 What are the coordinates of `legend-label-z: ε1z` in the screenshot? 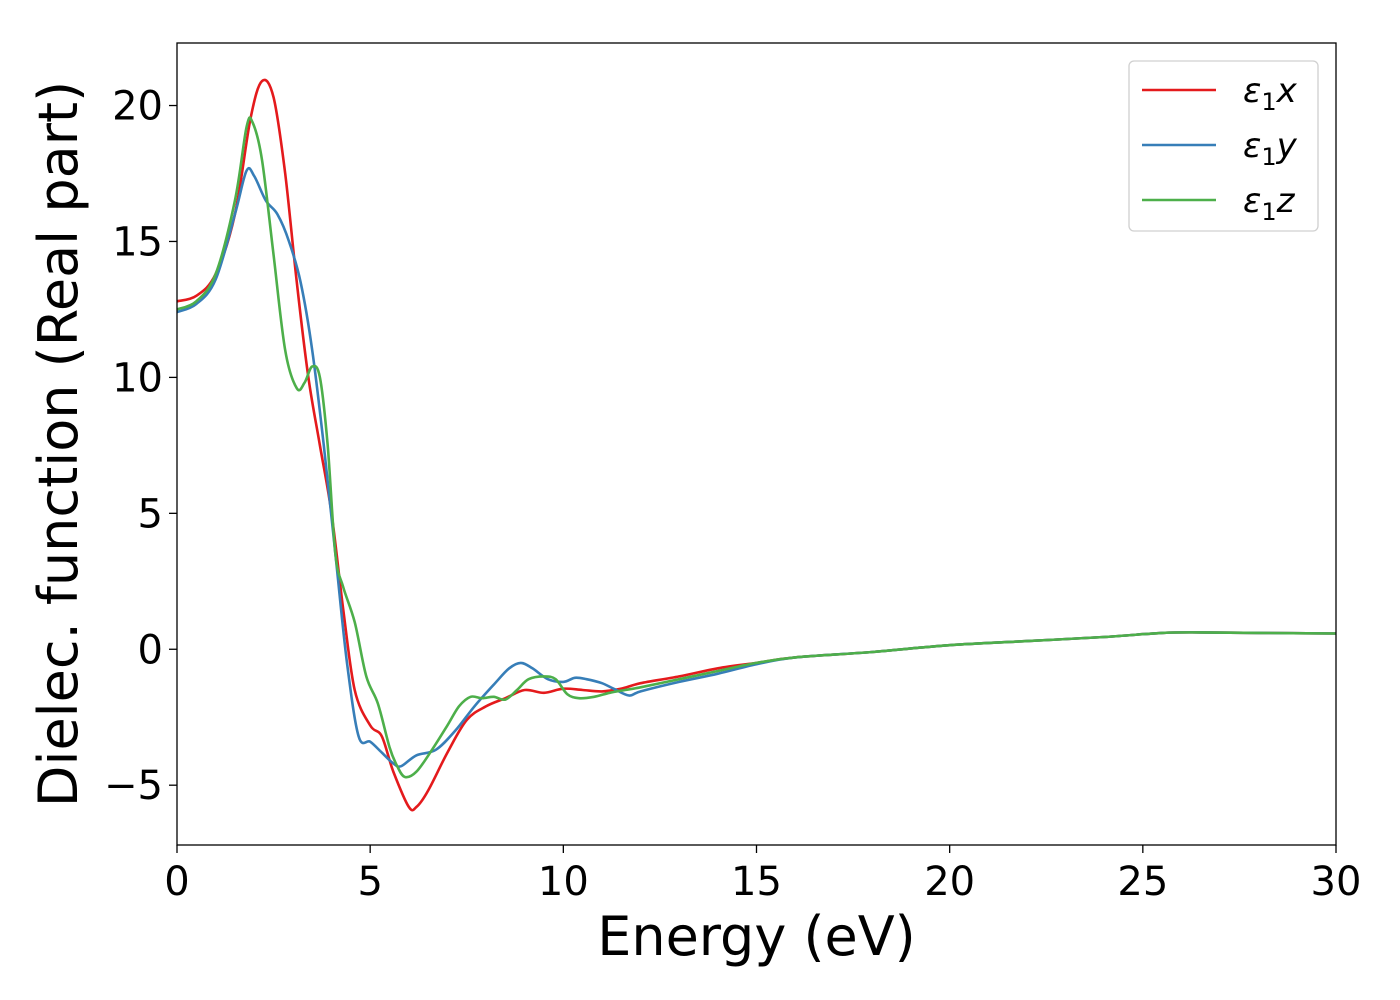 It's located at (1269, 203).